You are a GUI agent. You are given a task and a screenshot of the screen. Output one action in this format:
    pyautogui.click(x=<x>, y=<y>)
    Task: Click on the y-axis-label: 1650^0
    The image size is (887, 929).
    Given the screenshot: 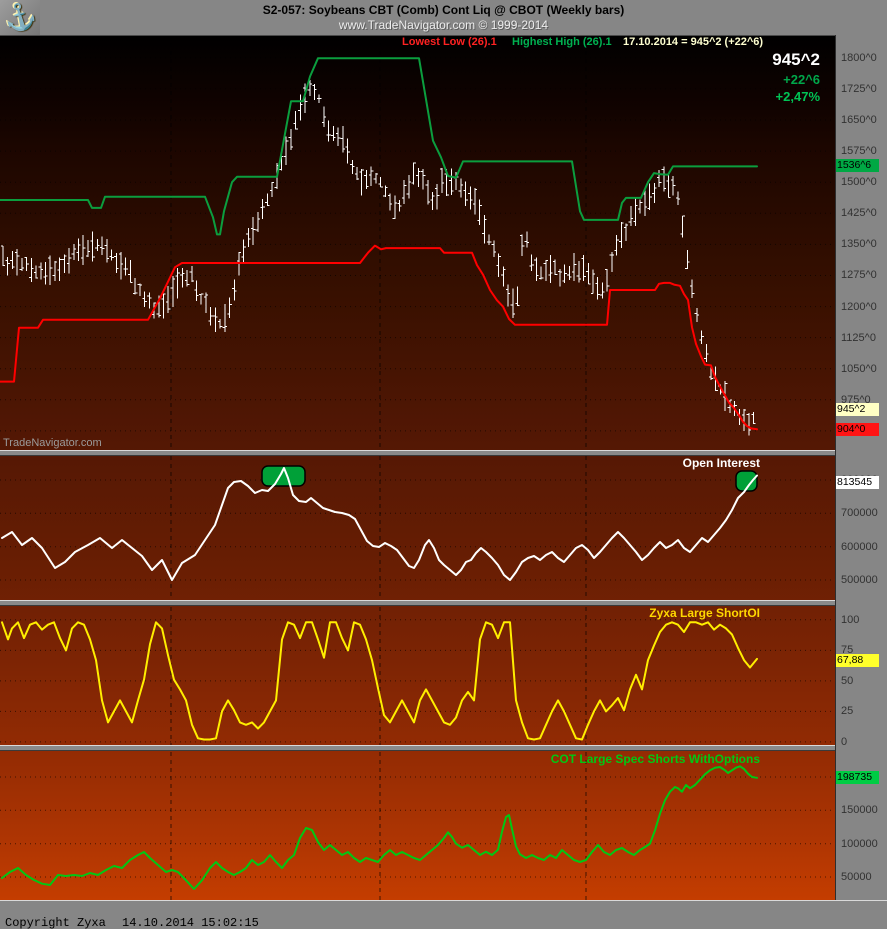 What is the action you would take?
    pyautogui.click(x=859, y=120)
    